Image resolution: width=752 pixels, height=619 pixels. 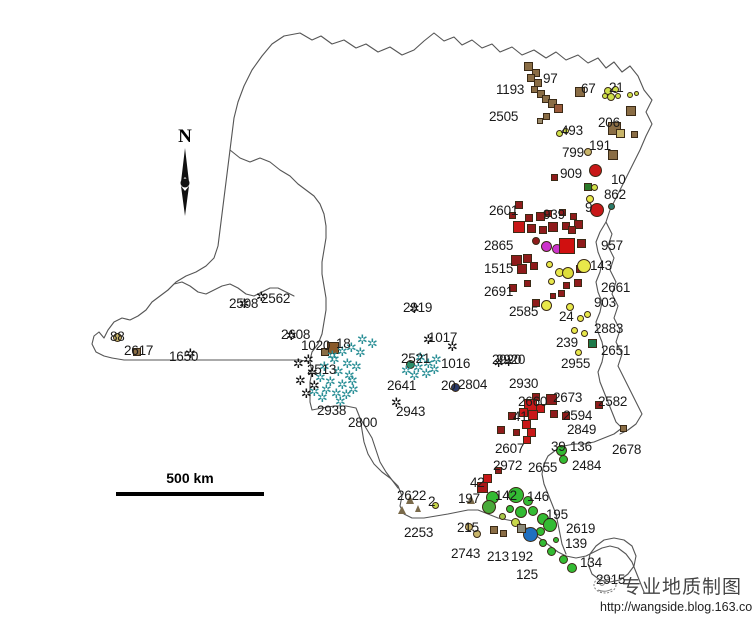 I want to click on deposit-label: 21, so click(x=616, y=87).